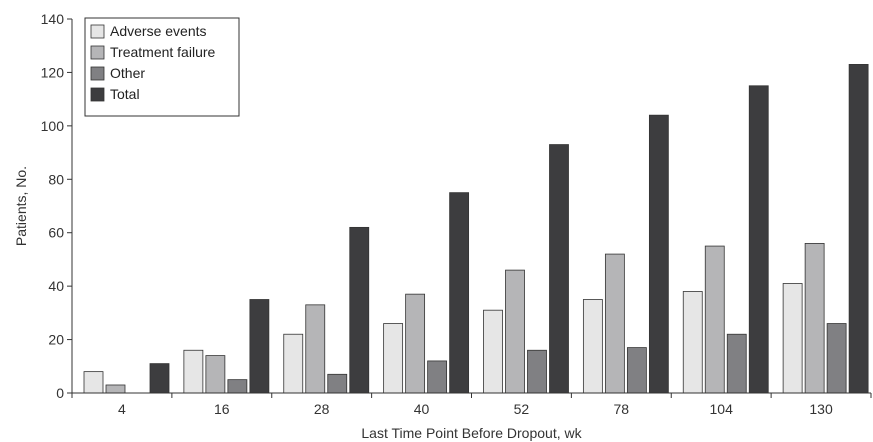 Image resolution: width=873 pixels, height=442 pixels. I want to click on y-tick-label-140: 140, so click(53, 19).